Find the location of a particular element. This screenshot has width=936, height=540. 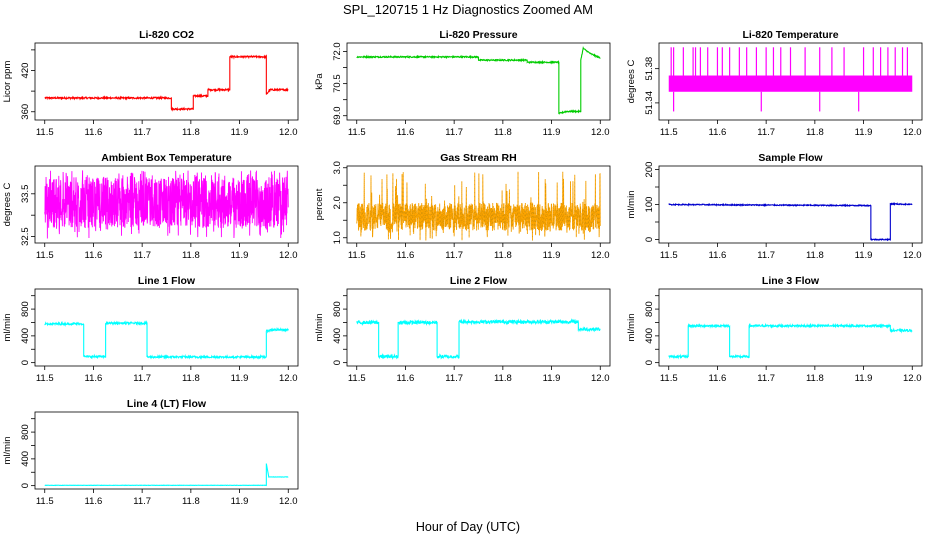

y-tick-label: 51.38 is located at coordinates (649, 69).